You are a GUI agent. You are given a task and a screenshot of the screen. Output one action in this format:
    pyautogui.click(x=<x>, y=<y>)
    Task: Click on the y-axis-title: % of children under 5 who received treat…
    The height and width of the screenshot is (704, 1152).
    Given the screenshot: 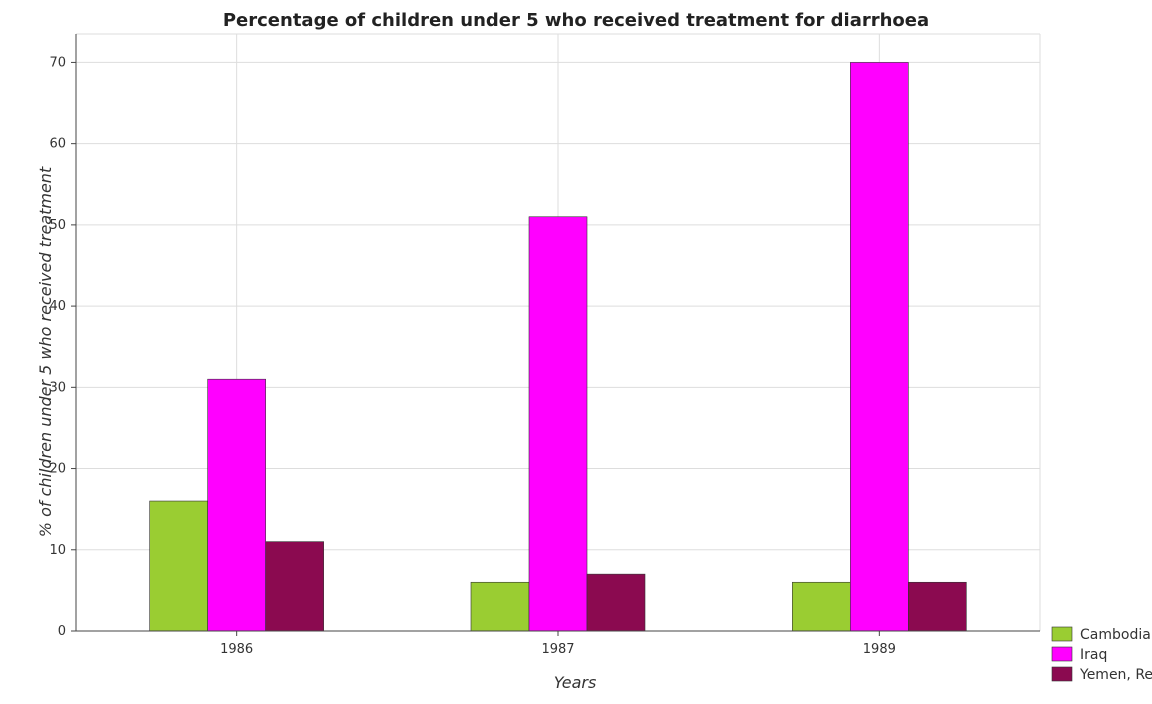 What is the action you would take?
    pyautogui.click(x=45, y=351)
    